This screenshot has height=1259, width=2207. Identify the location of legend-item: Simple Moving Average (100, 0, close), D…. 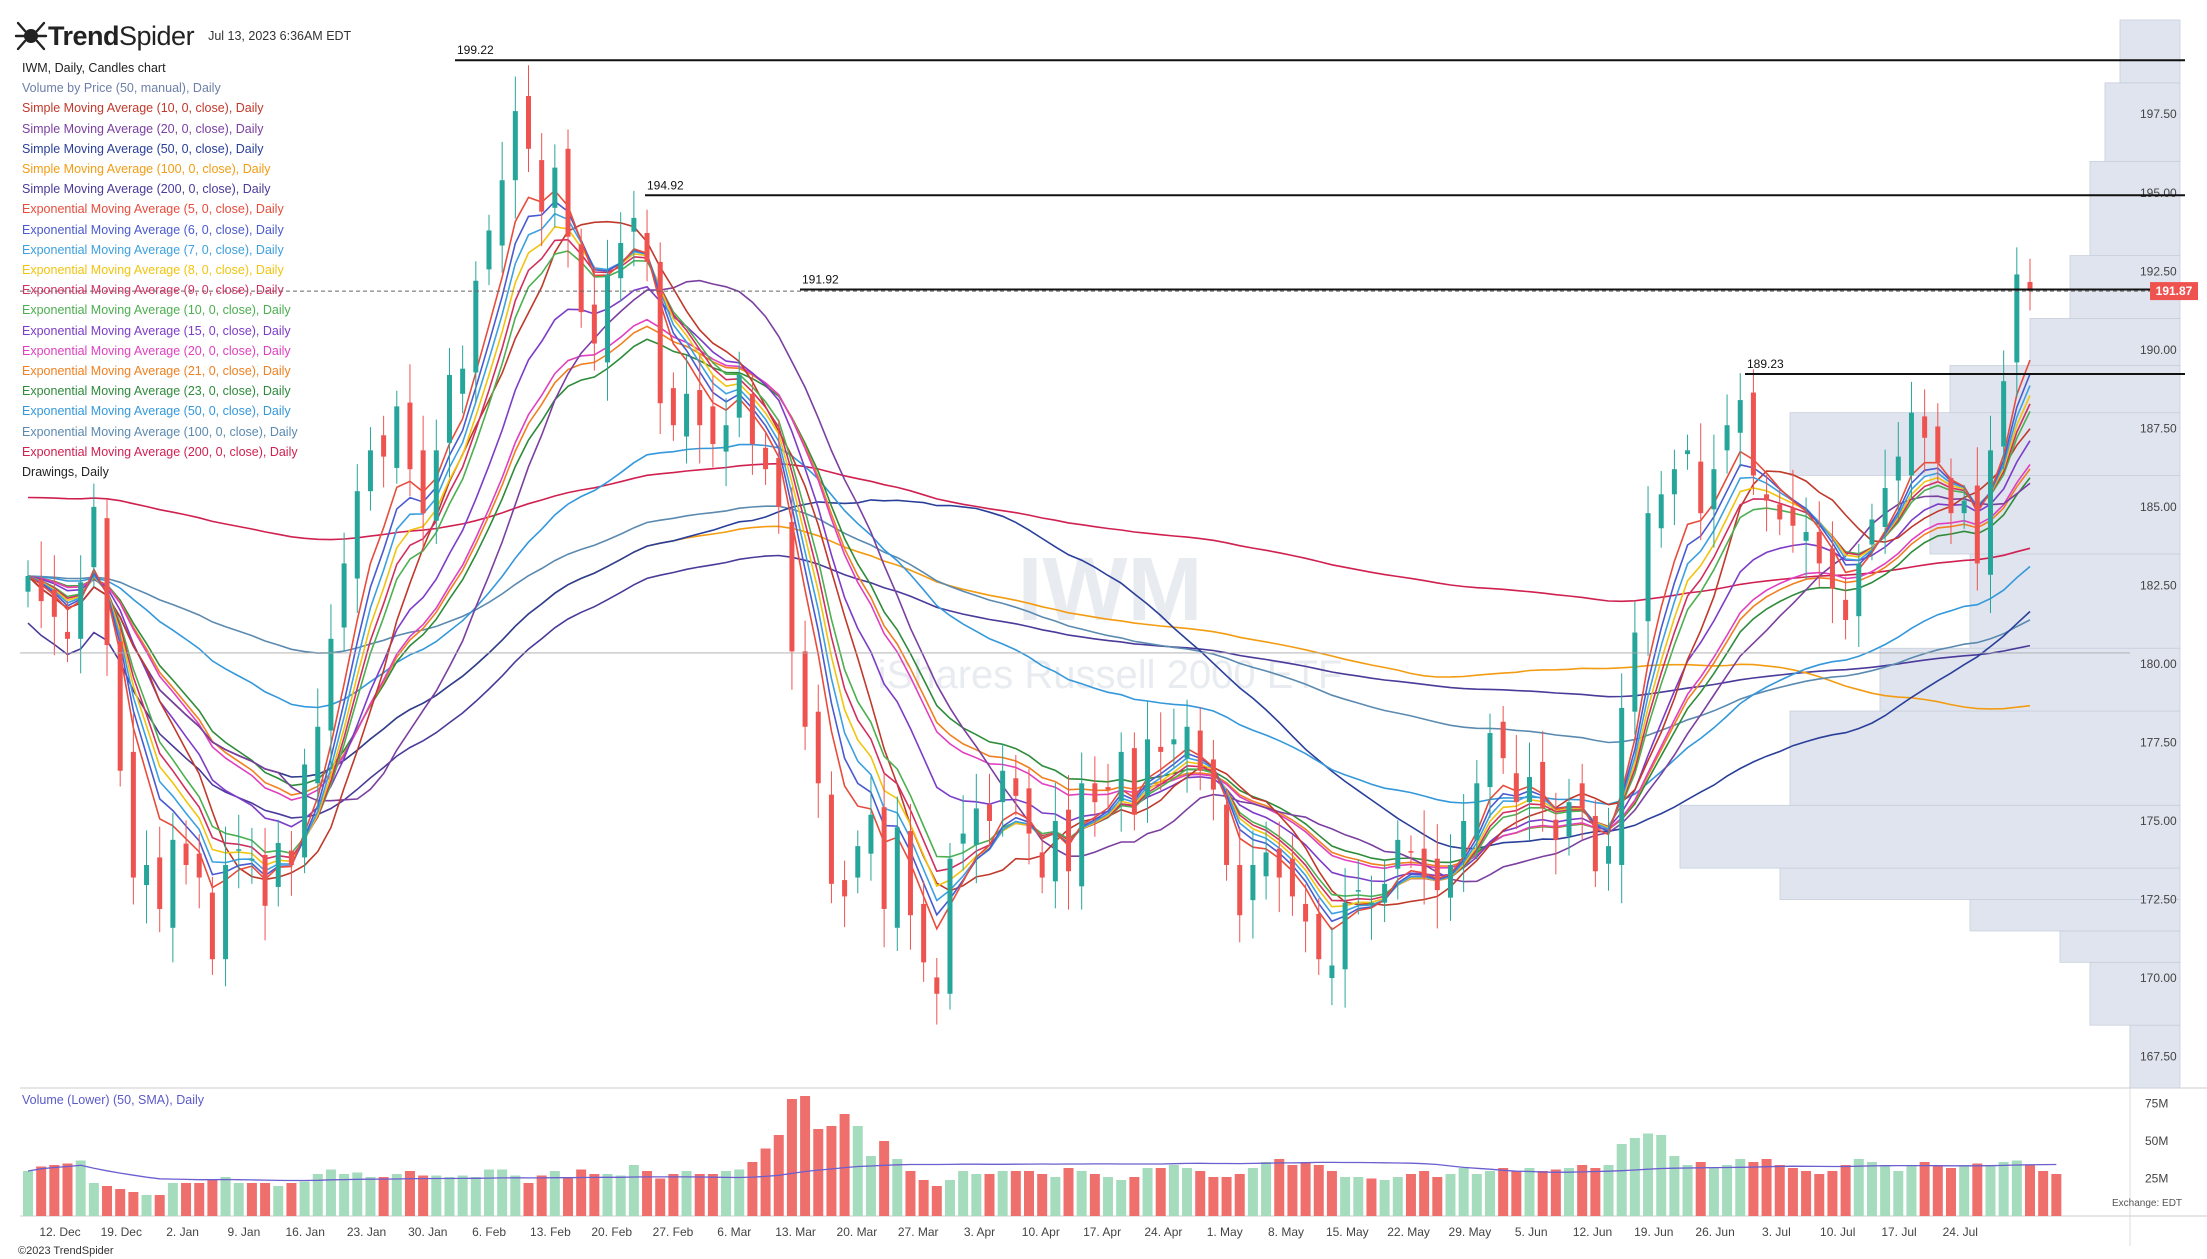
(146, 169).